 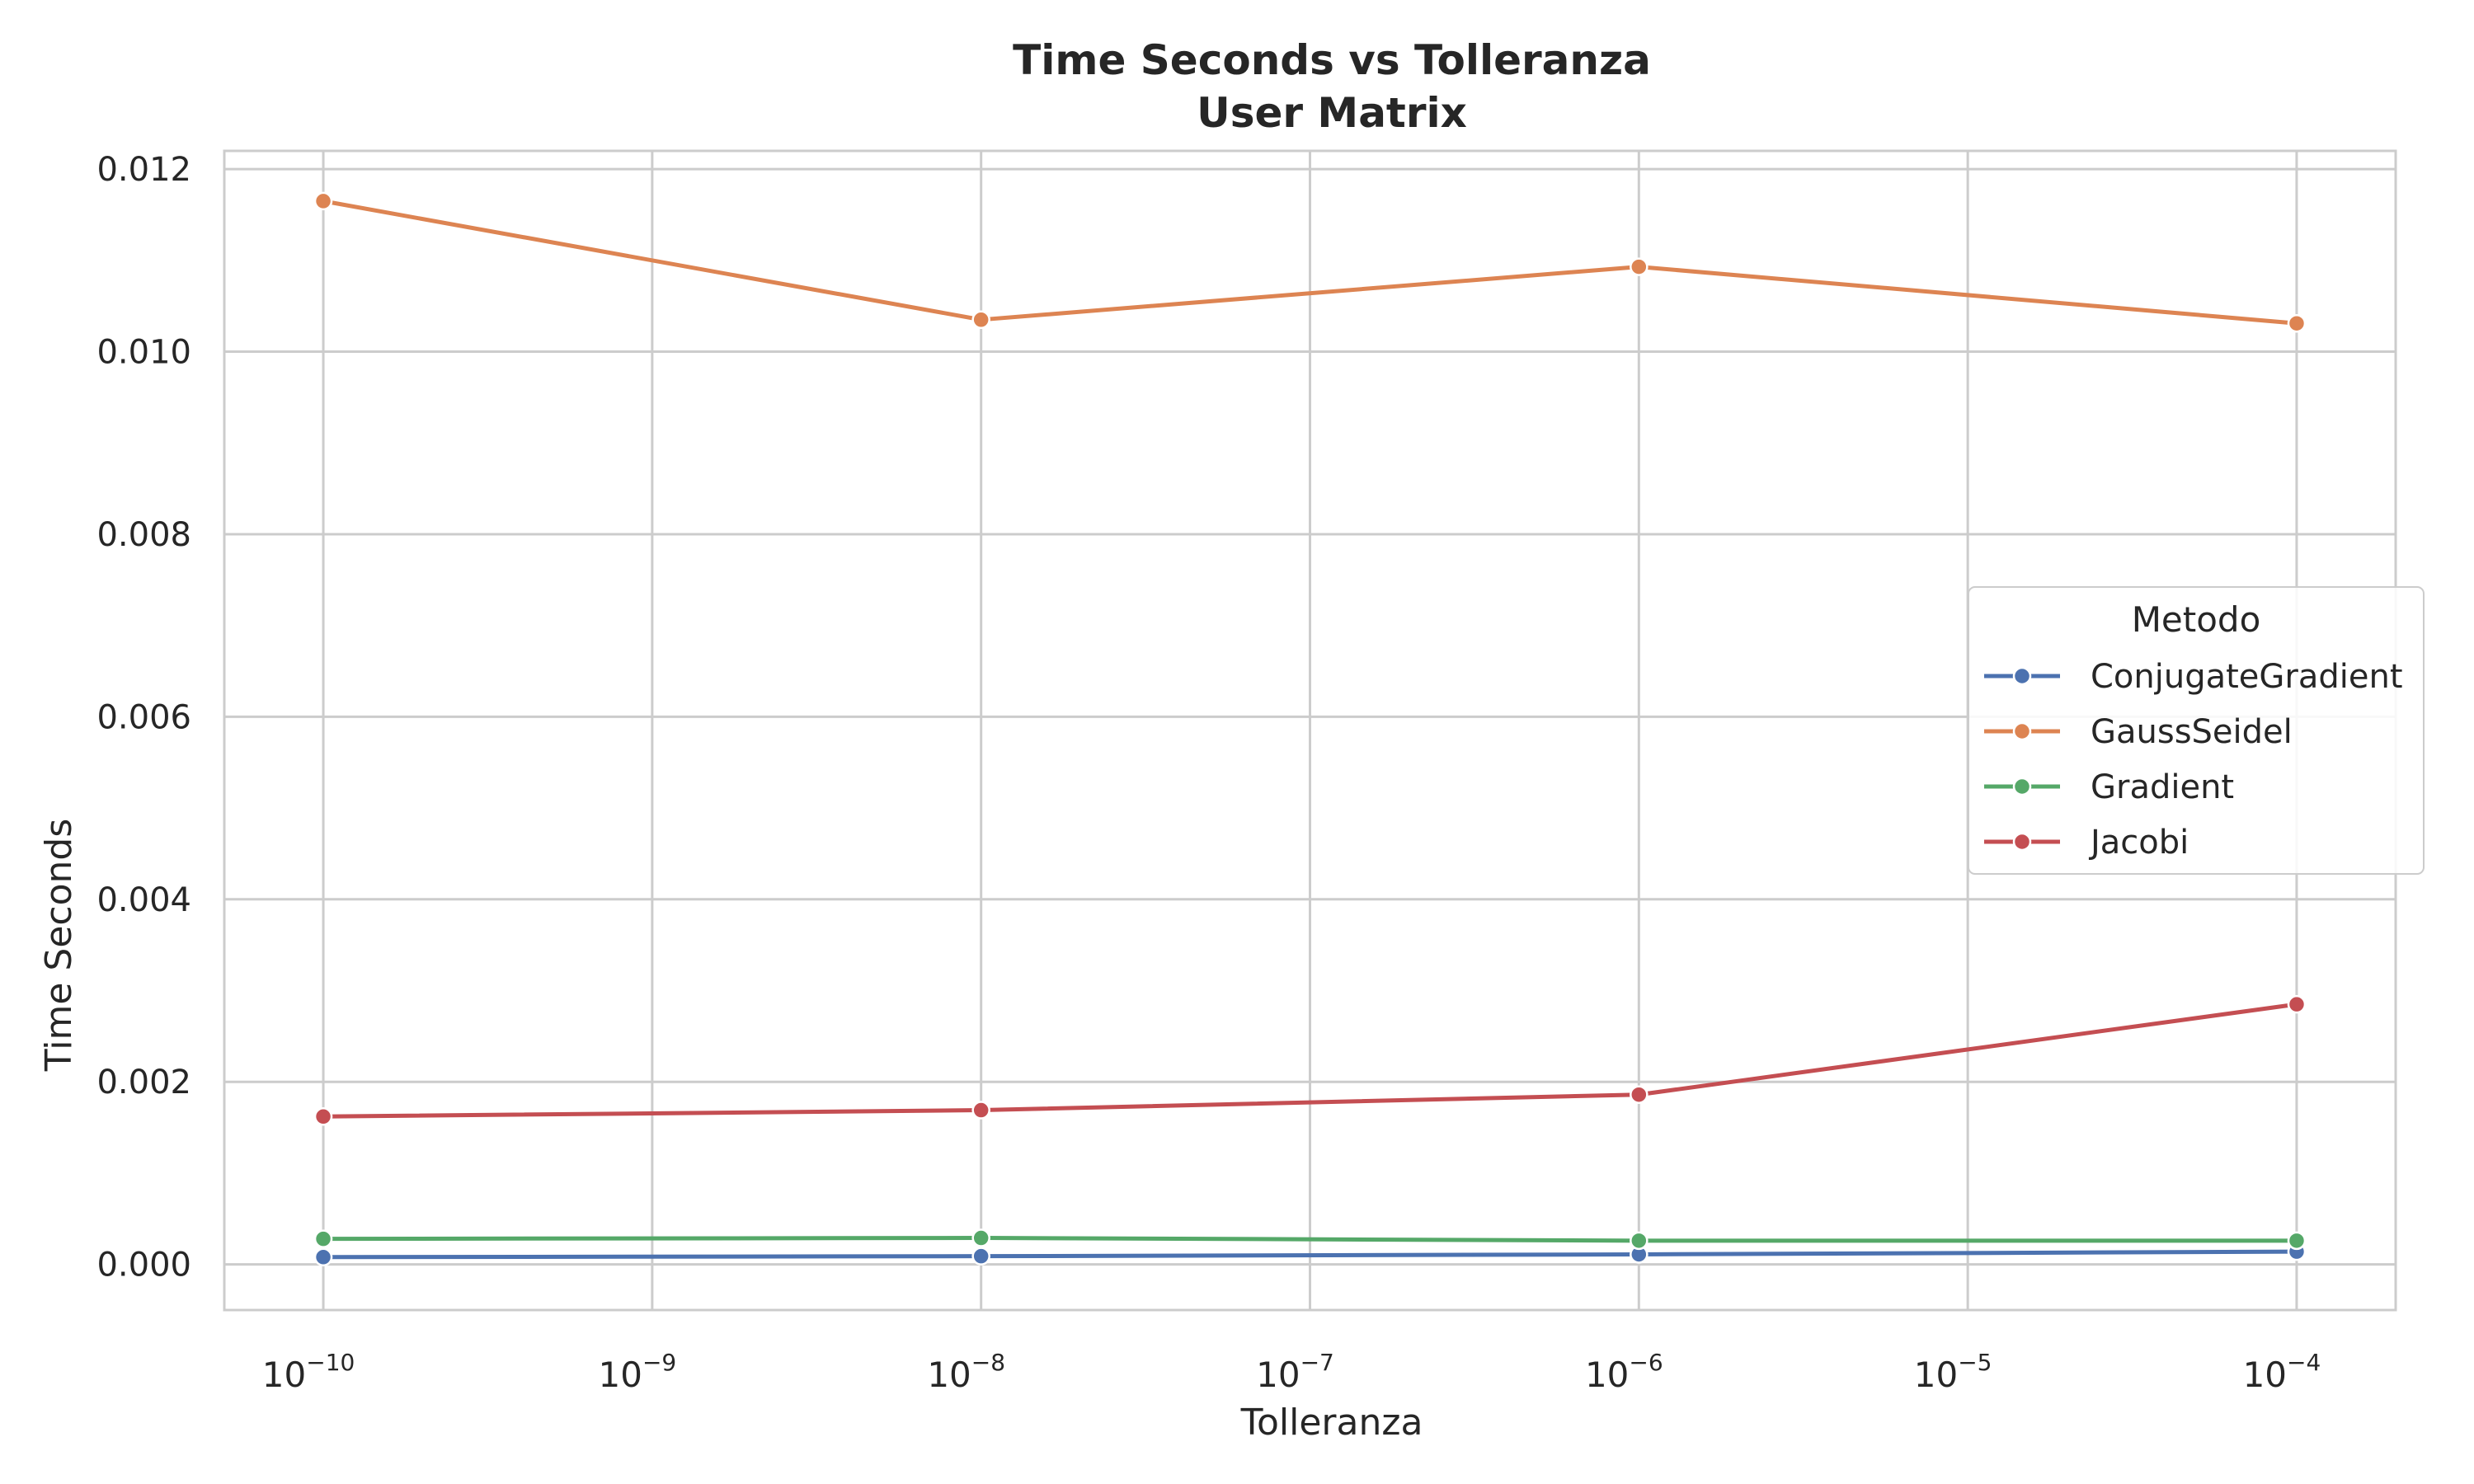 I want to click on y-tick-label: 0.006, so click(x=143, y=717).